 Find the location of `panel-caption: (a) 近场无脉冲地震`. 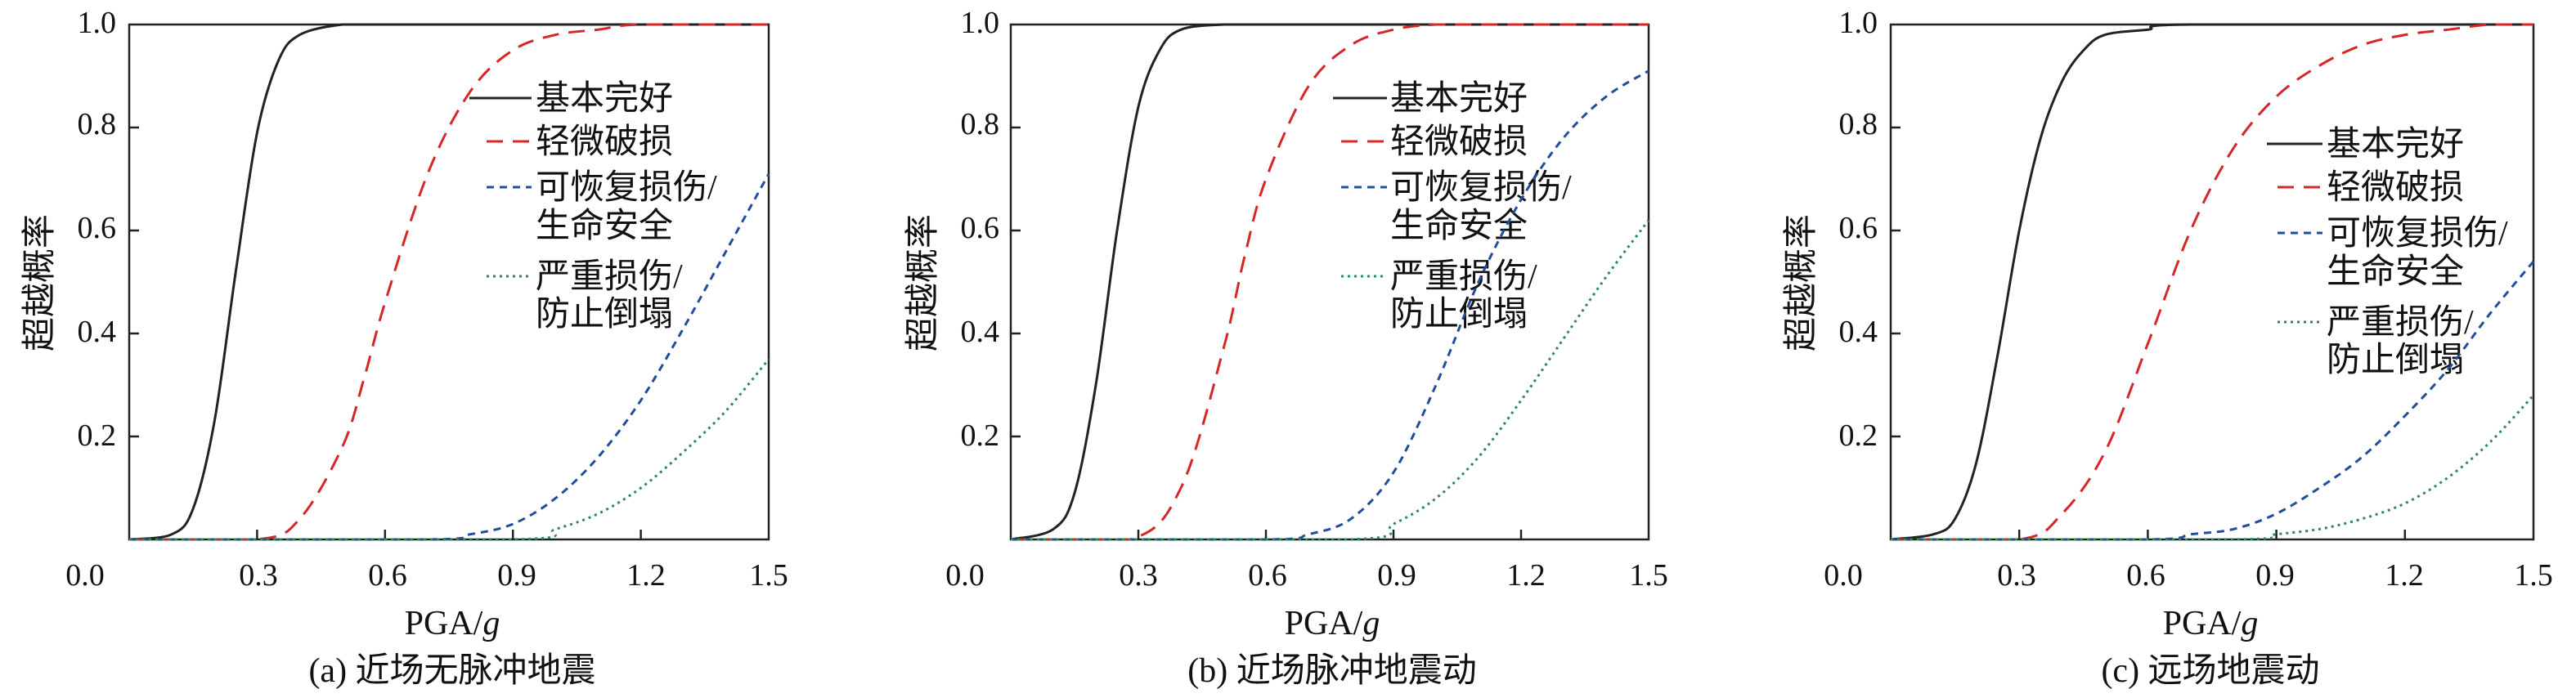

panel-caption: (a) 近场无脉冲地震 is located at coordinates (451, 671).